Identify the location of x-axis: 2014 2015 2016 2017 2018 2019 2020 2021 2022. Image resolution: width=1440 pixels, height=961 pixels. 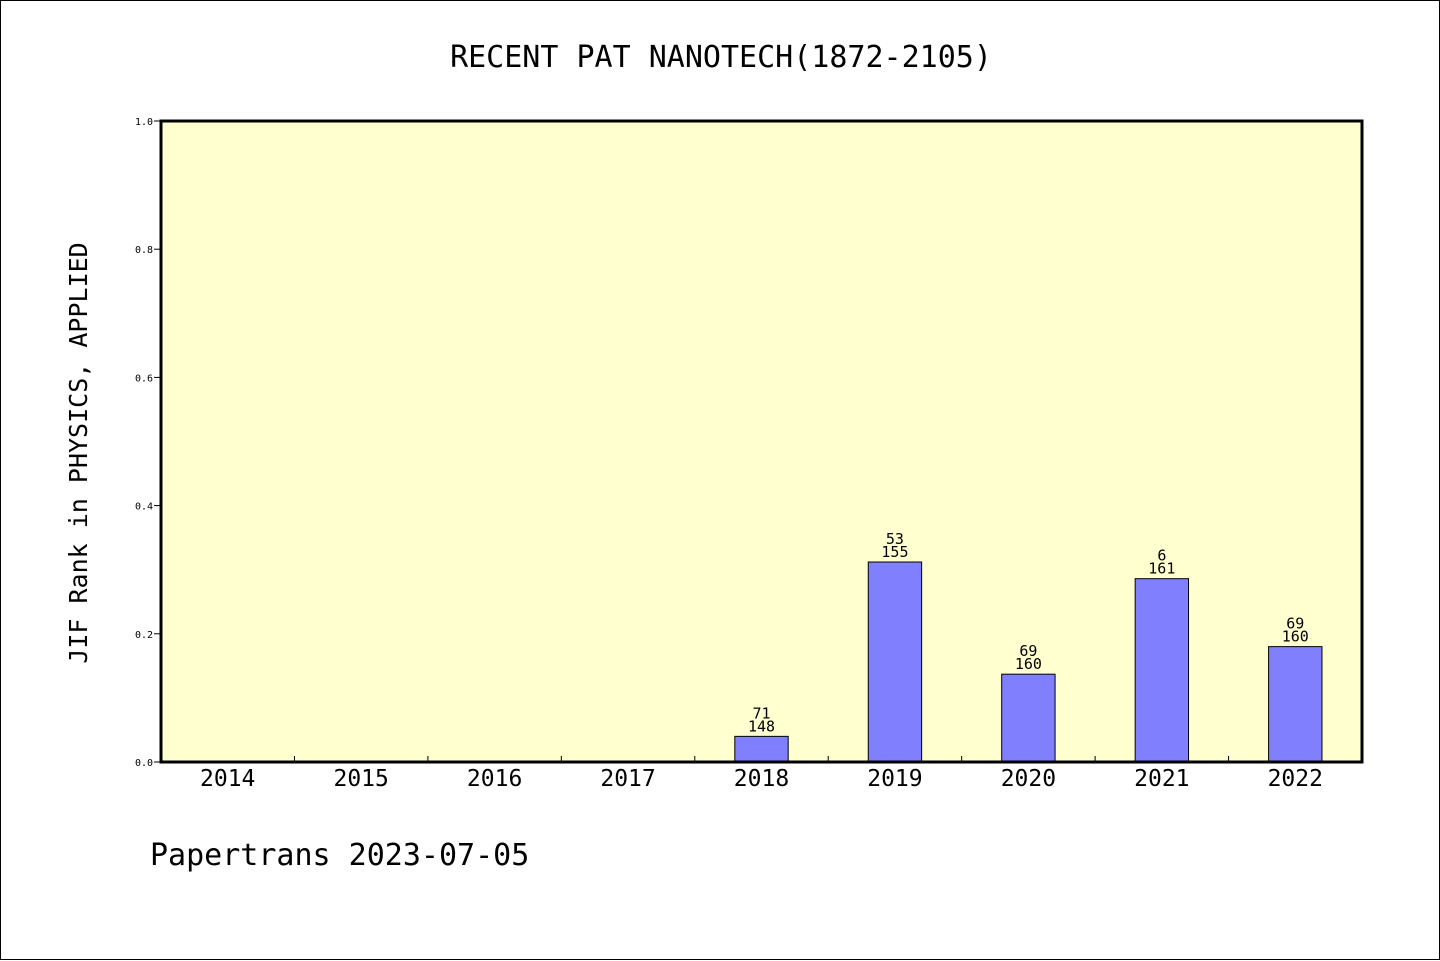
(761, 774).